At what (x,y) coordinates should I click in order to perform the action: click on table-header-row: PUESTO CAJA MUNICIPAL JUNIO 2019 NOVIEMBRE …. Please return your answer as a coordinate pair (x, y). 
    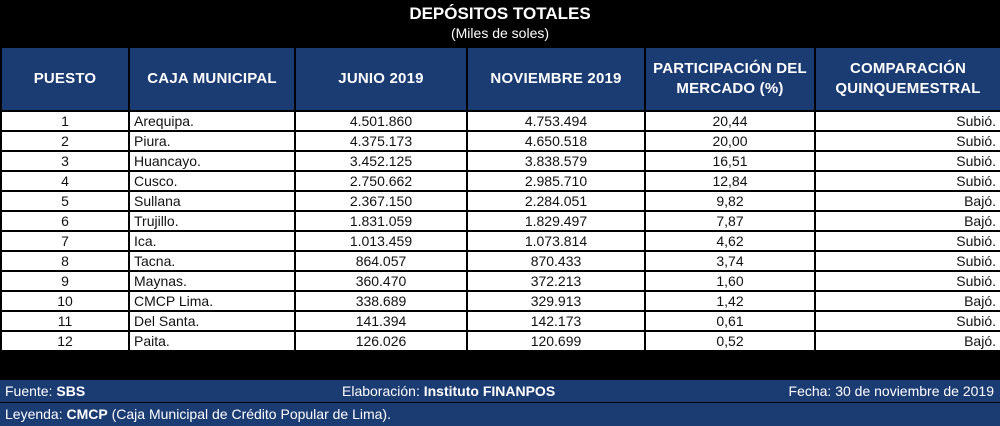
    Looking at the image, I should click on (501, 79).